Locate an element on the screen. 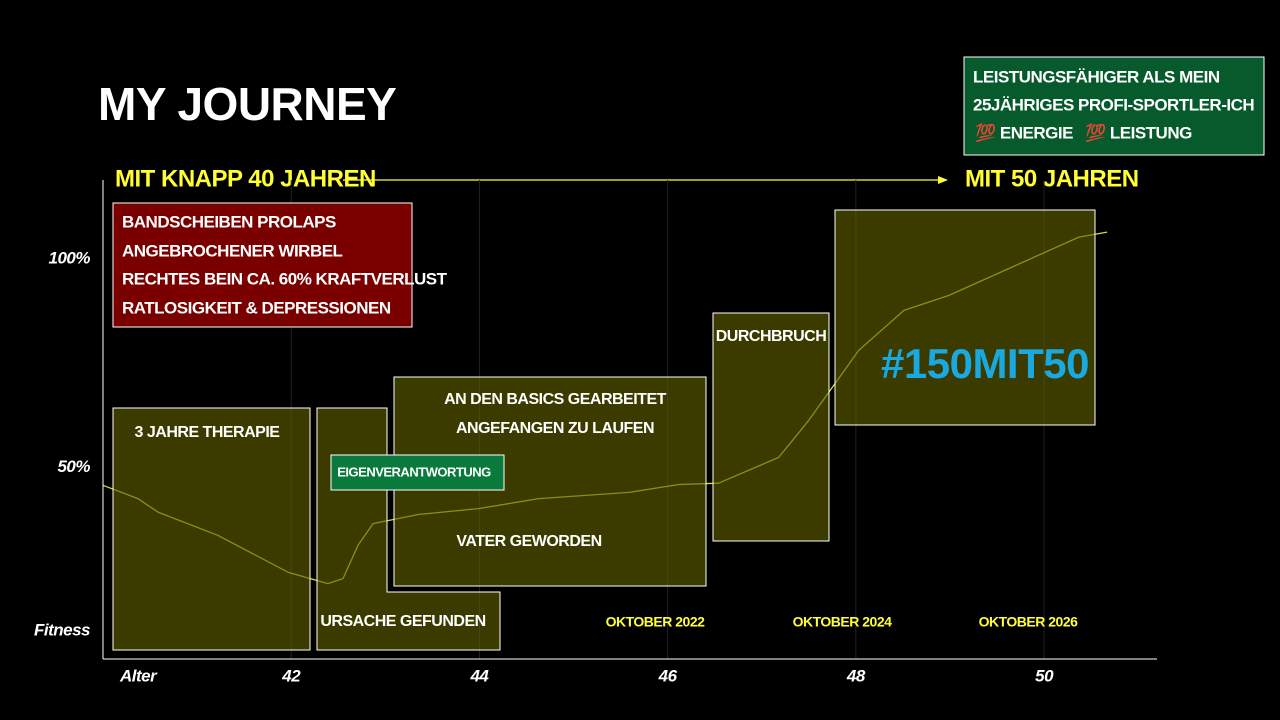  summary-line: 25JÄHRIGES PROFI-SPORTLER-ICH is located at coordinates (1113, 104).